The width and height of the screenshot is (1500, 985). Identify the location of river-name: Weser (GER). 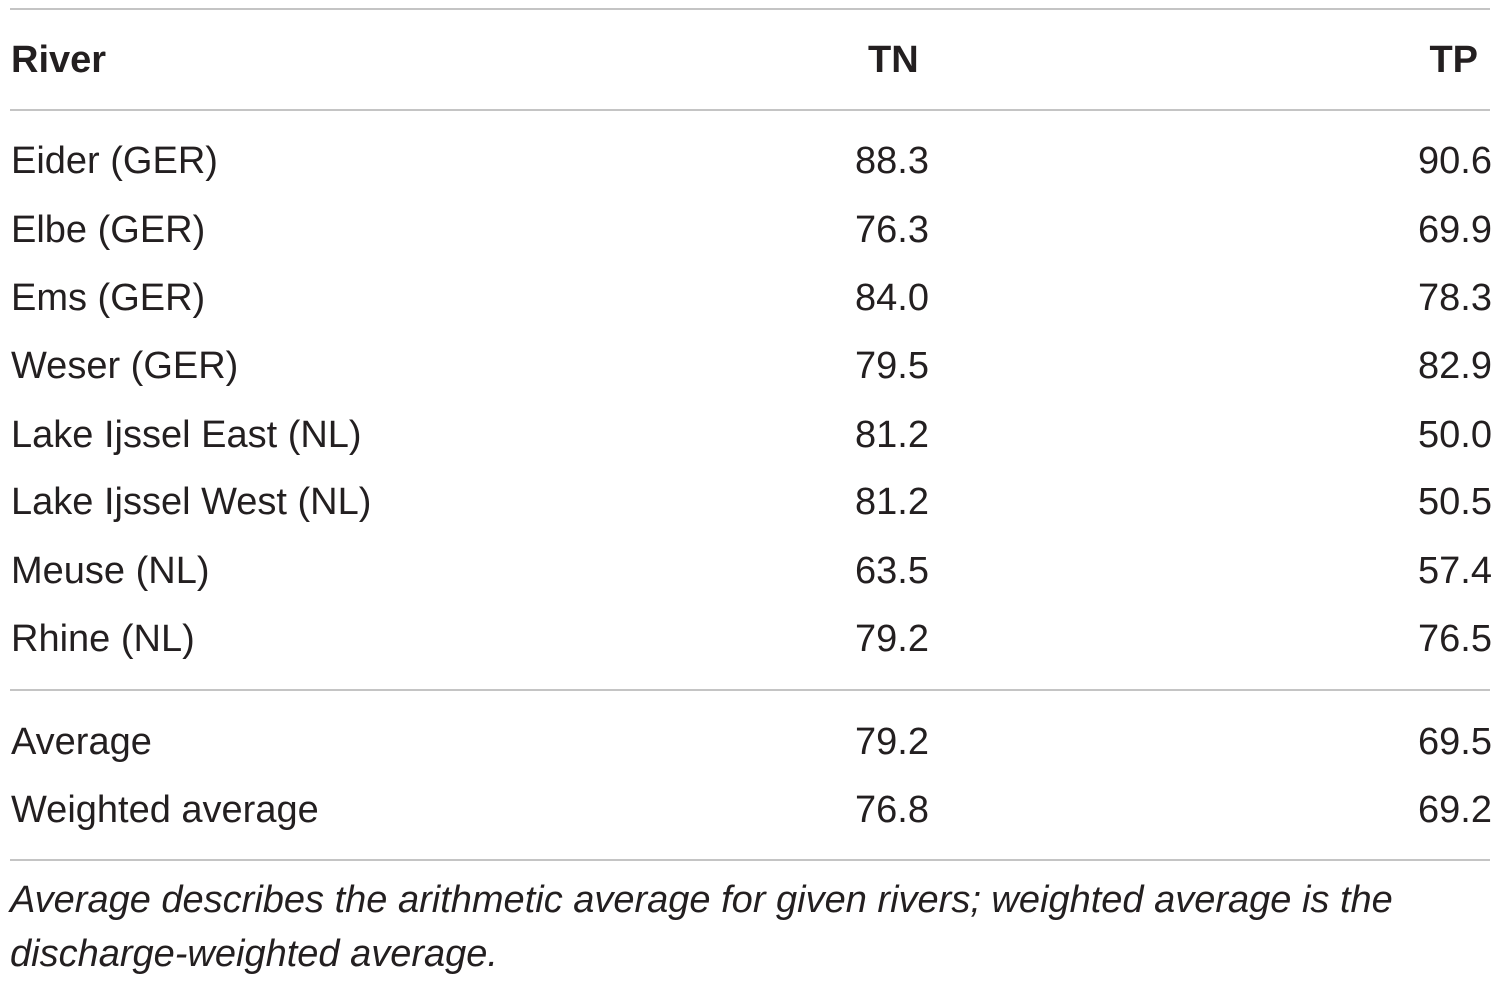
(125, 366).